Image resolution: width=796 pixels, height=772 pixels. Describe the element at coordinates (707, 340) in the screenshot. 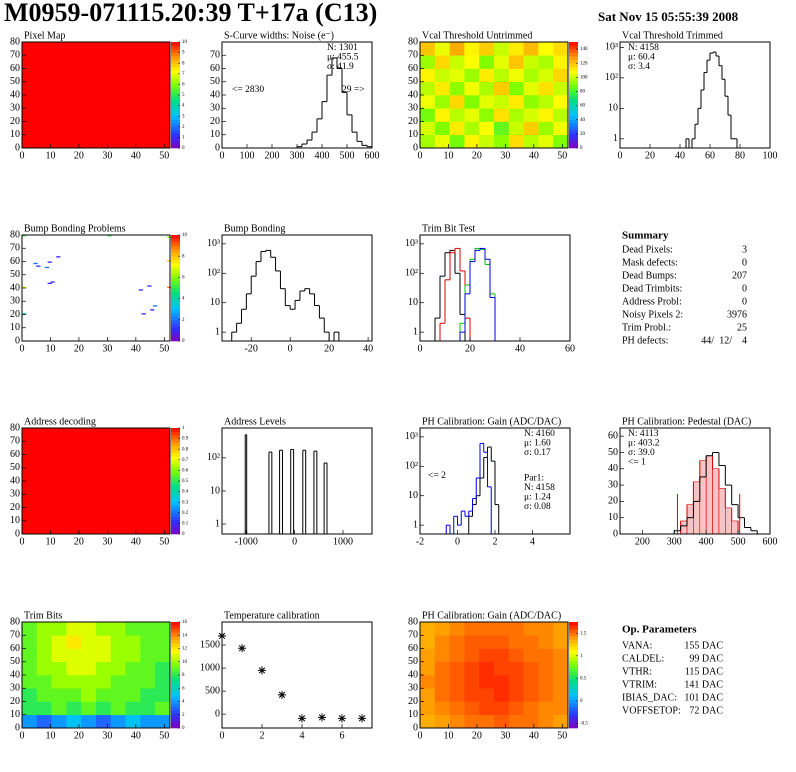

I see `summary-value: 44/` at that location.